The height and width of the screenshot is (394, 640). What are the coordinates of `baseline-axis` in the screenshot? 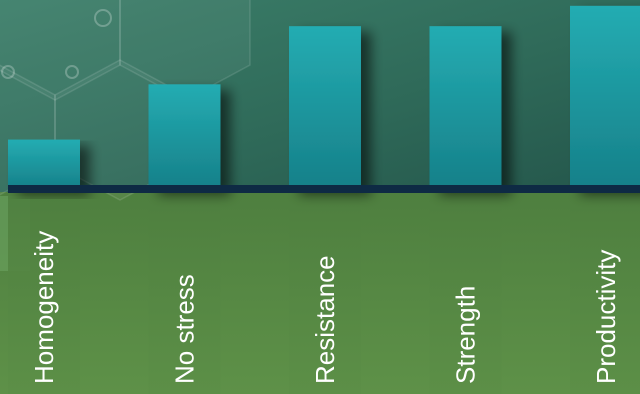 It's located at (324, 189).